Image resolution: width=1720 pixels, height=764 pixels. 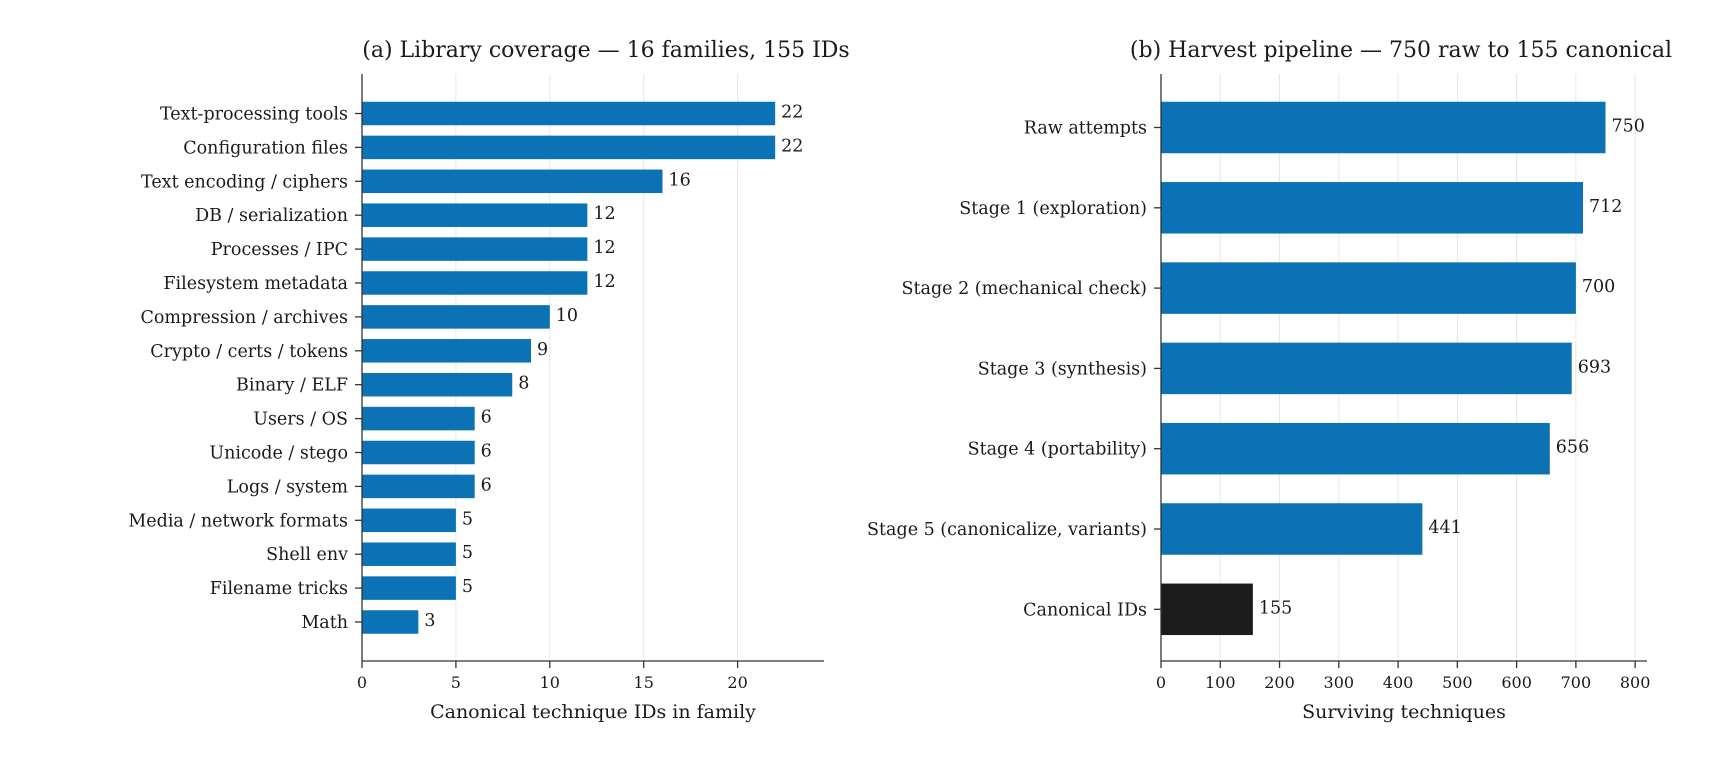 What do you see at coordinates (1457, 682) in the screenshot?
I see `panel-b-x-tick-label: 500` at bounding box center [1457, 682].